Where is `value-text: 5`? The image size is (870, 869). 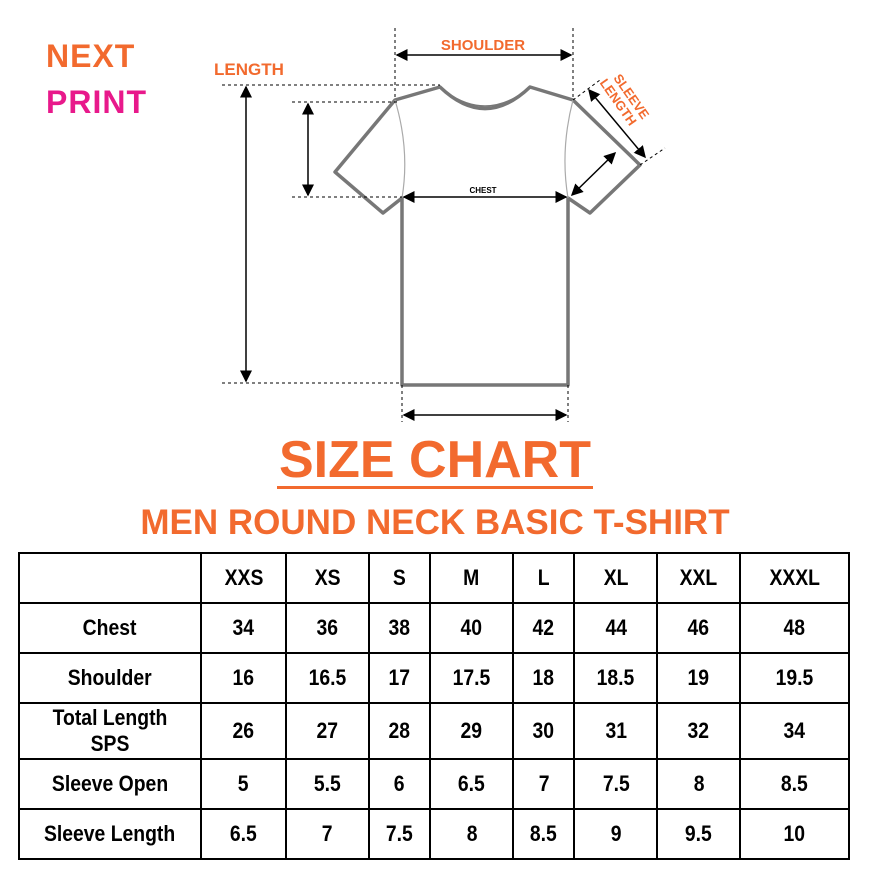
value-text: 5 is located at coordinates (243, 783).